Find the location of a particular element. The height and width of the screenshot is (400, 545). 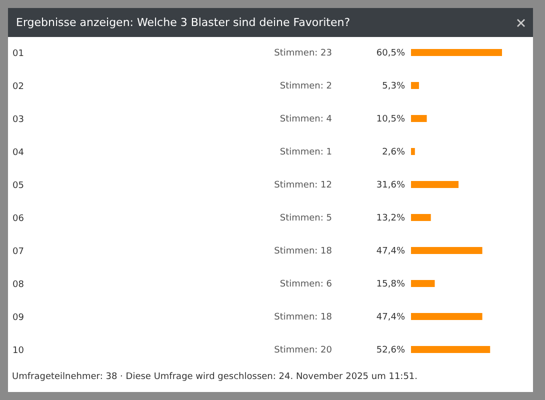

y-tick-label: 06 is located at coordinates (18, 219).